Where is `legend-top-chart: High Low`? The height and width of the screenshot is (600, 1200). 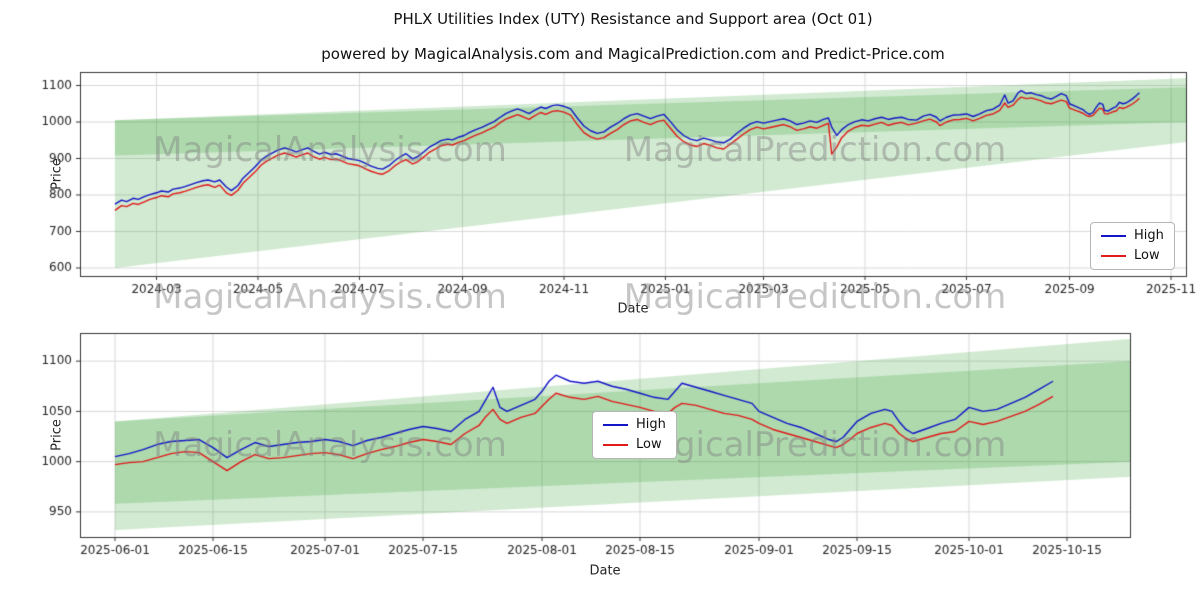
legend-top-chart: High Low is located at coordinates (1132, 246).